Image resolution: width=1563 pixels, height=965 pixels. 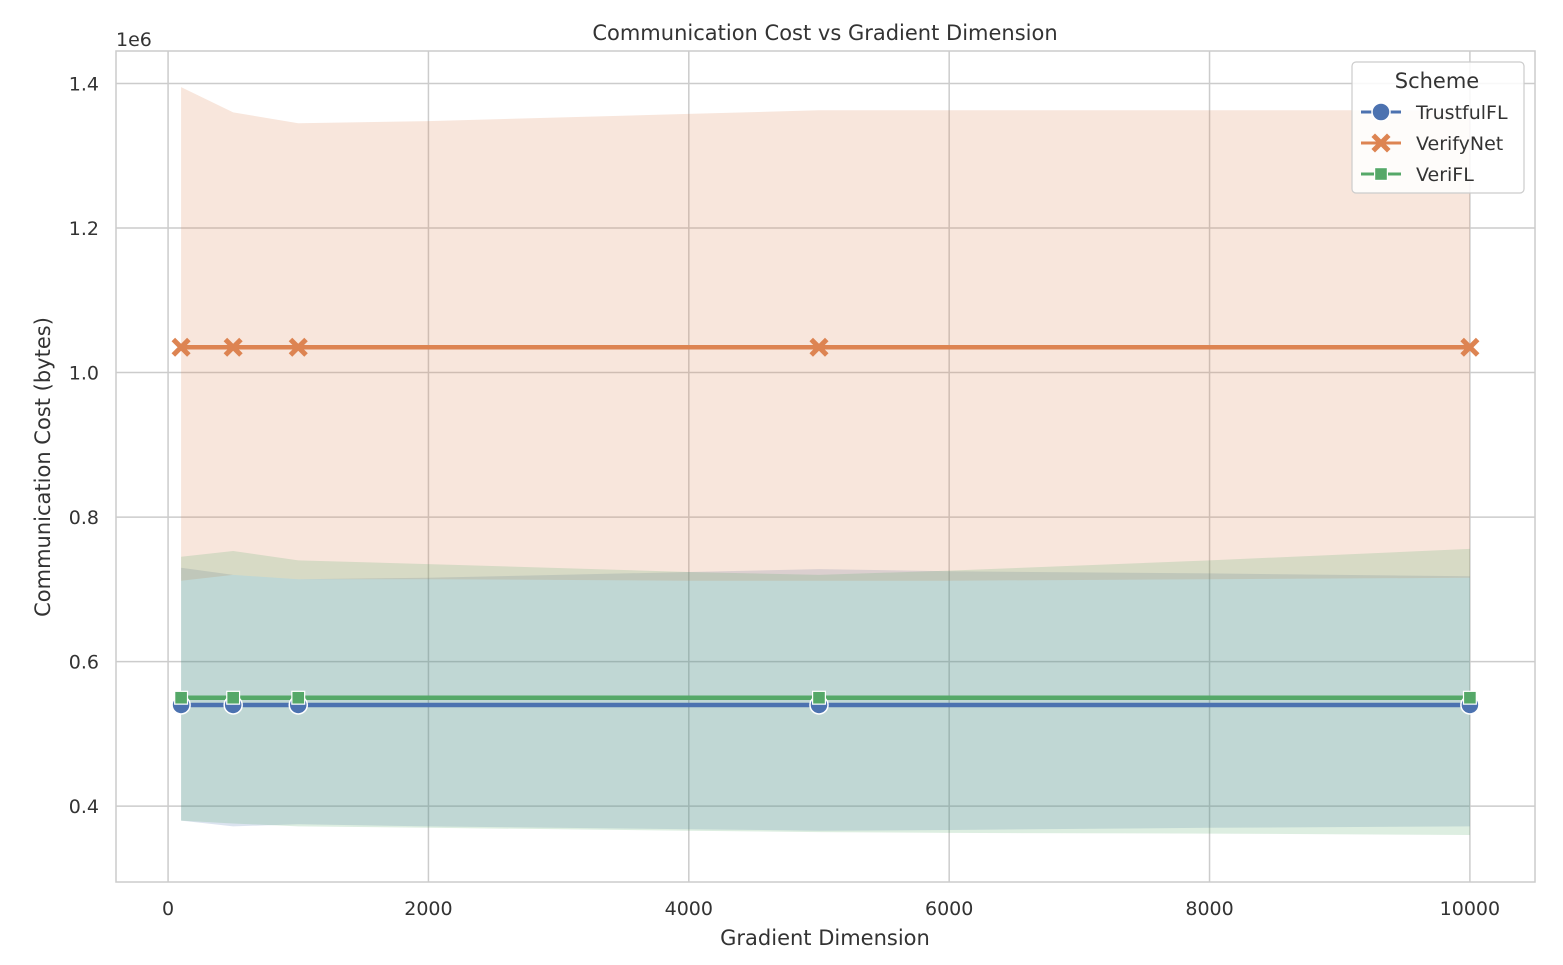 What do you see at coordinates (1445, 175) in the screenshot?
I see `legend-label: VeriFL` at bounding box center [1445, 175].